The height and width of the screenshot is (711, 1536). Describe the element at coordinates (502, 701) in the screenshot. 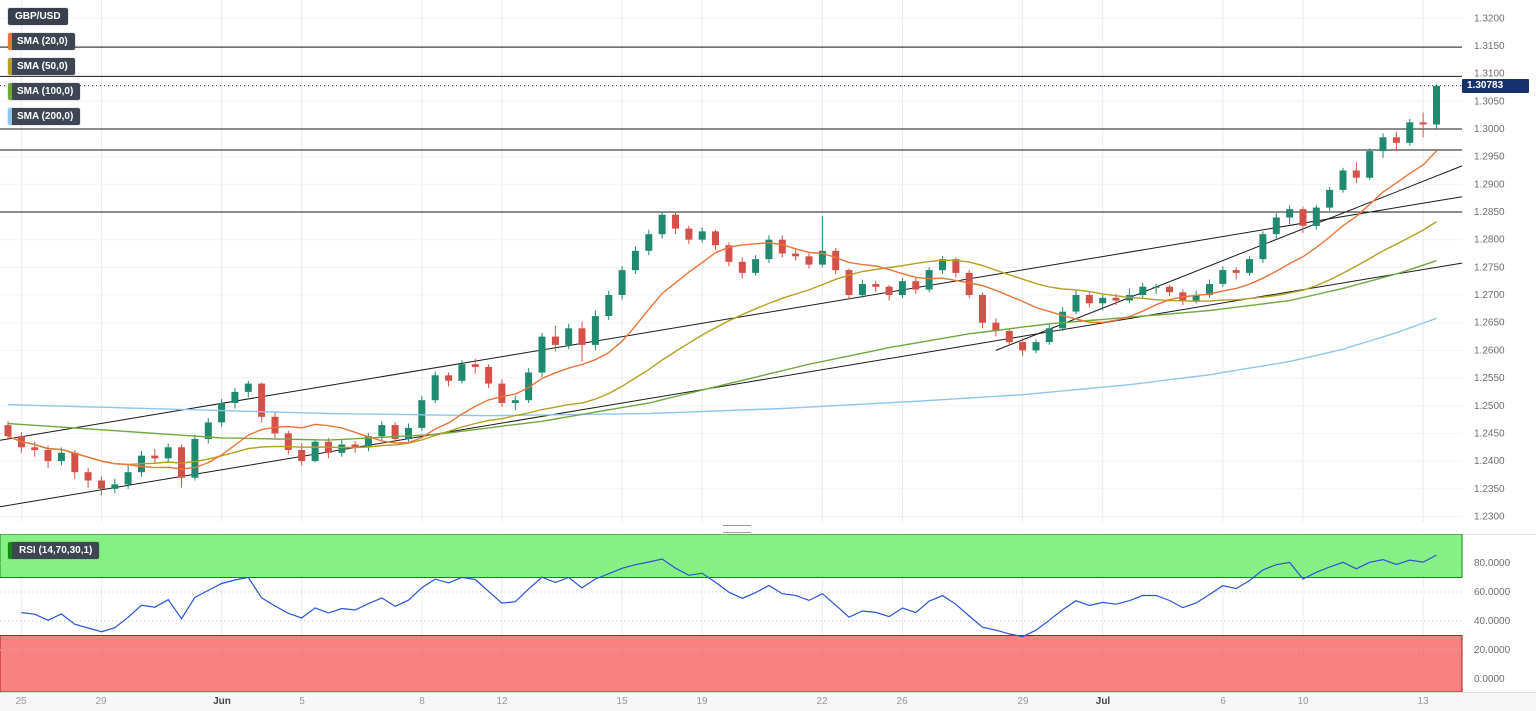

I see `time-label: 12` at that location.